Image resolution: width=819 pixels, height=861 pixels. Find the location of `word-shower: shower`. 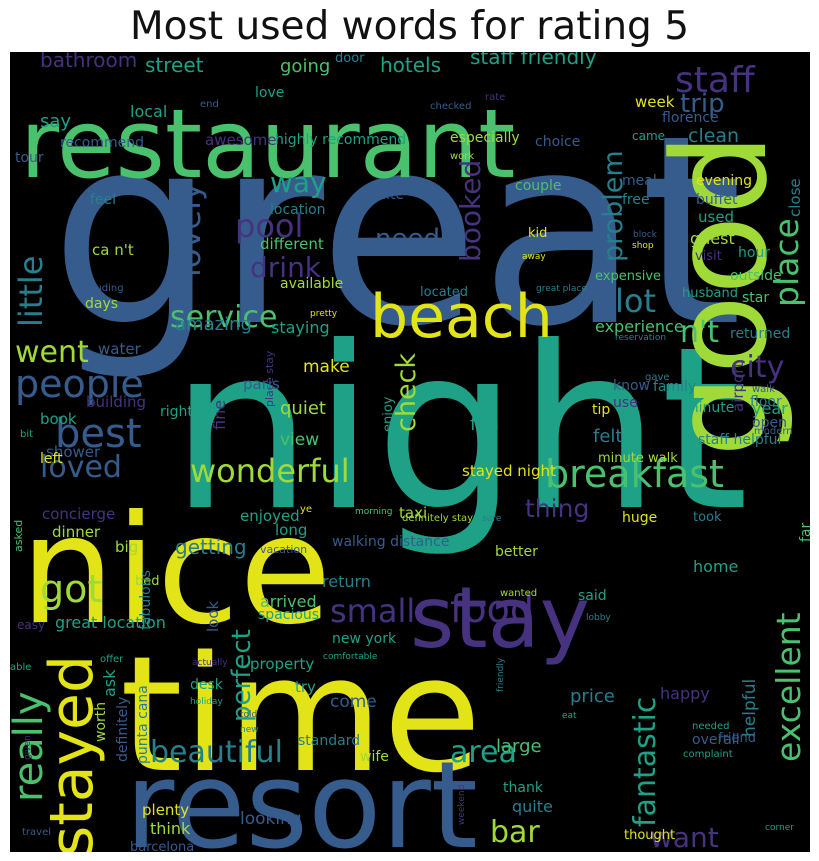

word-shower: shower is located at coordinates (73, 452).